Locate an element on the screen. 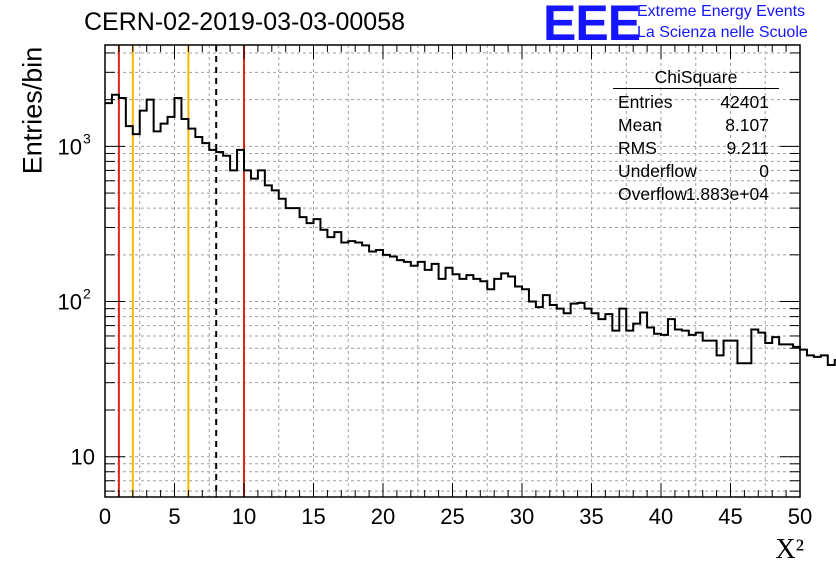 This screenshot has width=836, height=572. x-tick-labels: 0 5 10 15 20 25 30 35 40 45 50 is located at coordinates (455, 516).